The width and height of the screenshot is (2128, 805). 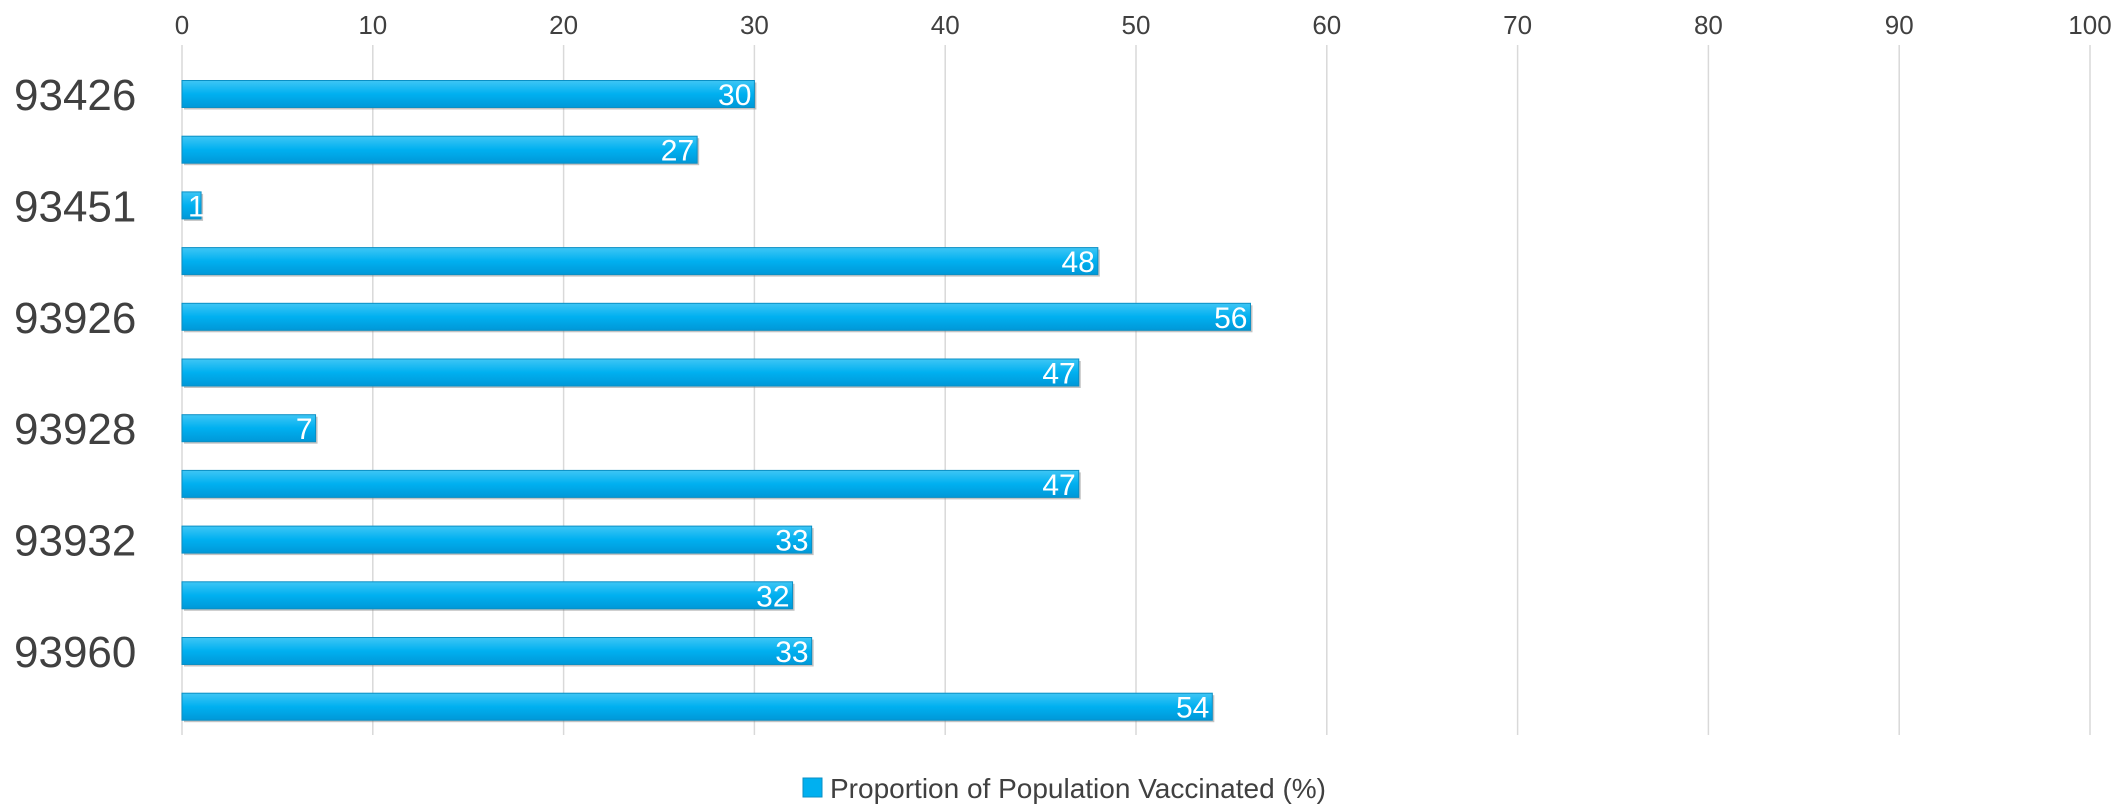 I want to click on category-label: 93932, so click(x=75, y=541).